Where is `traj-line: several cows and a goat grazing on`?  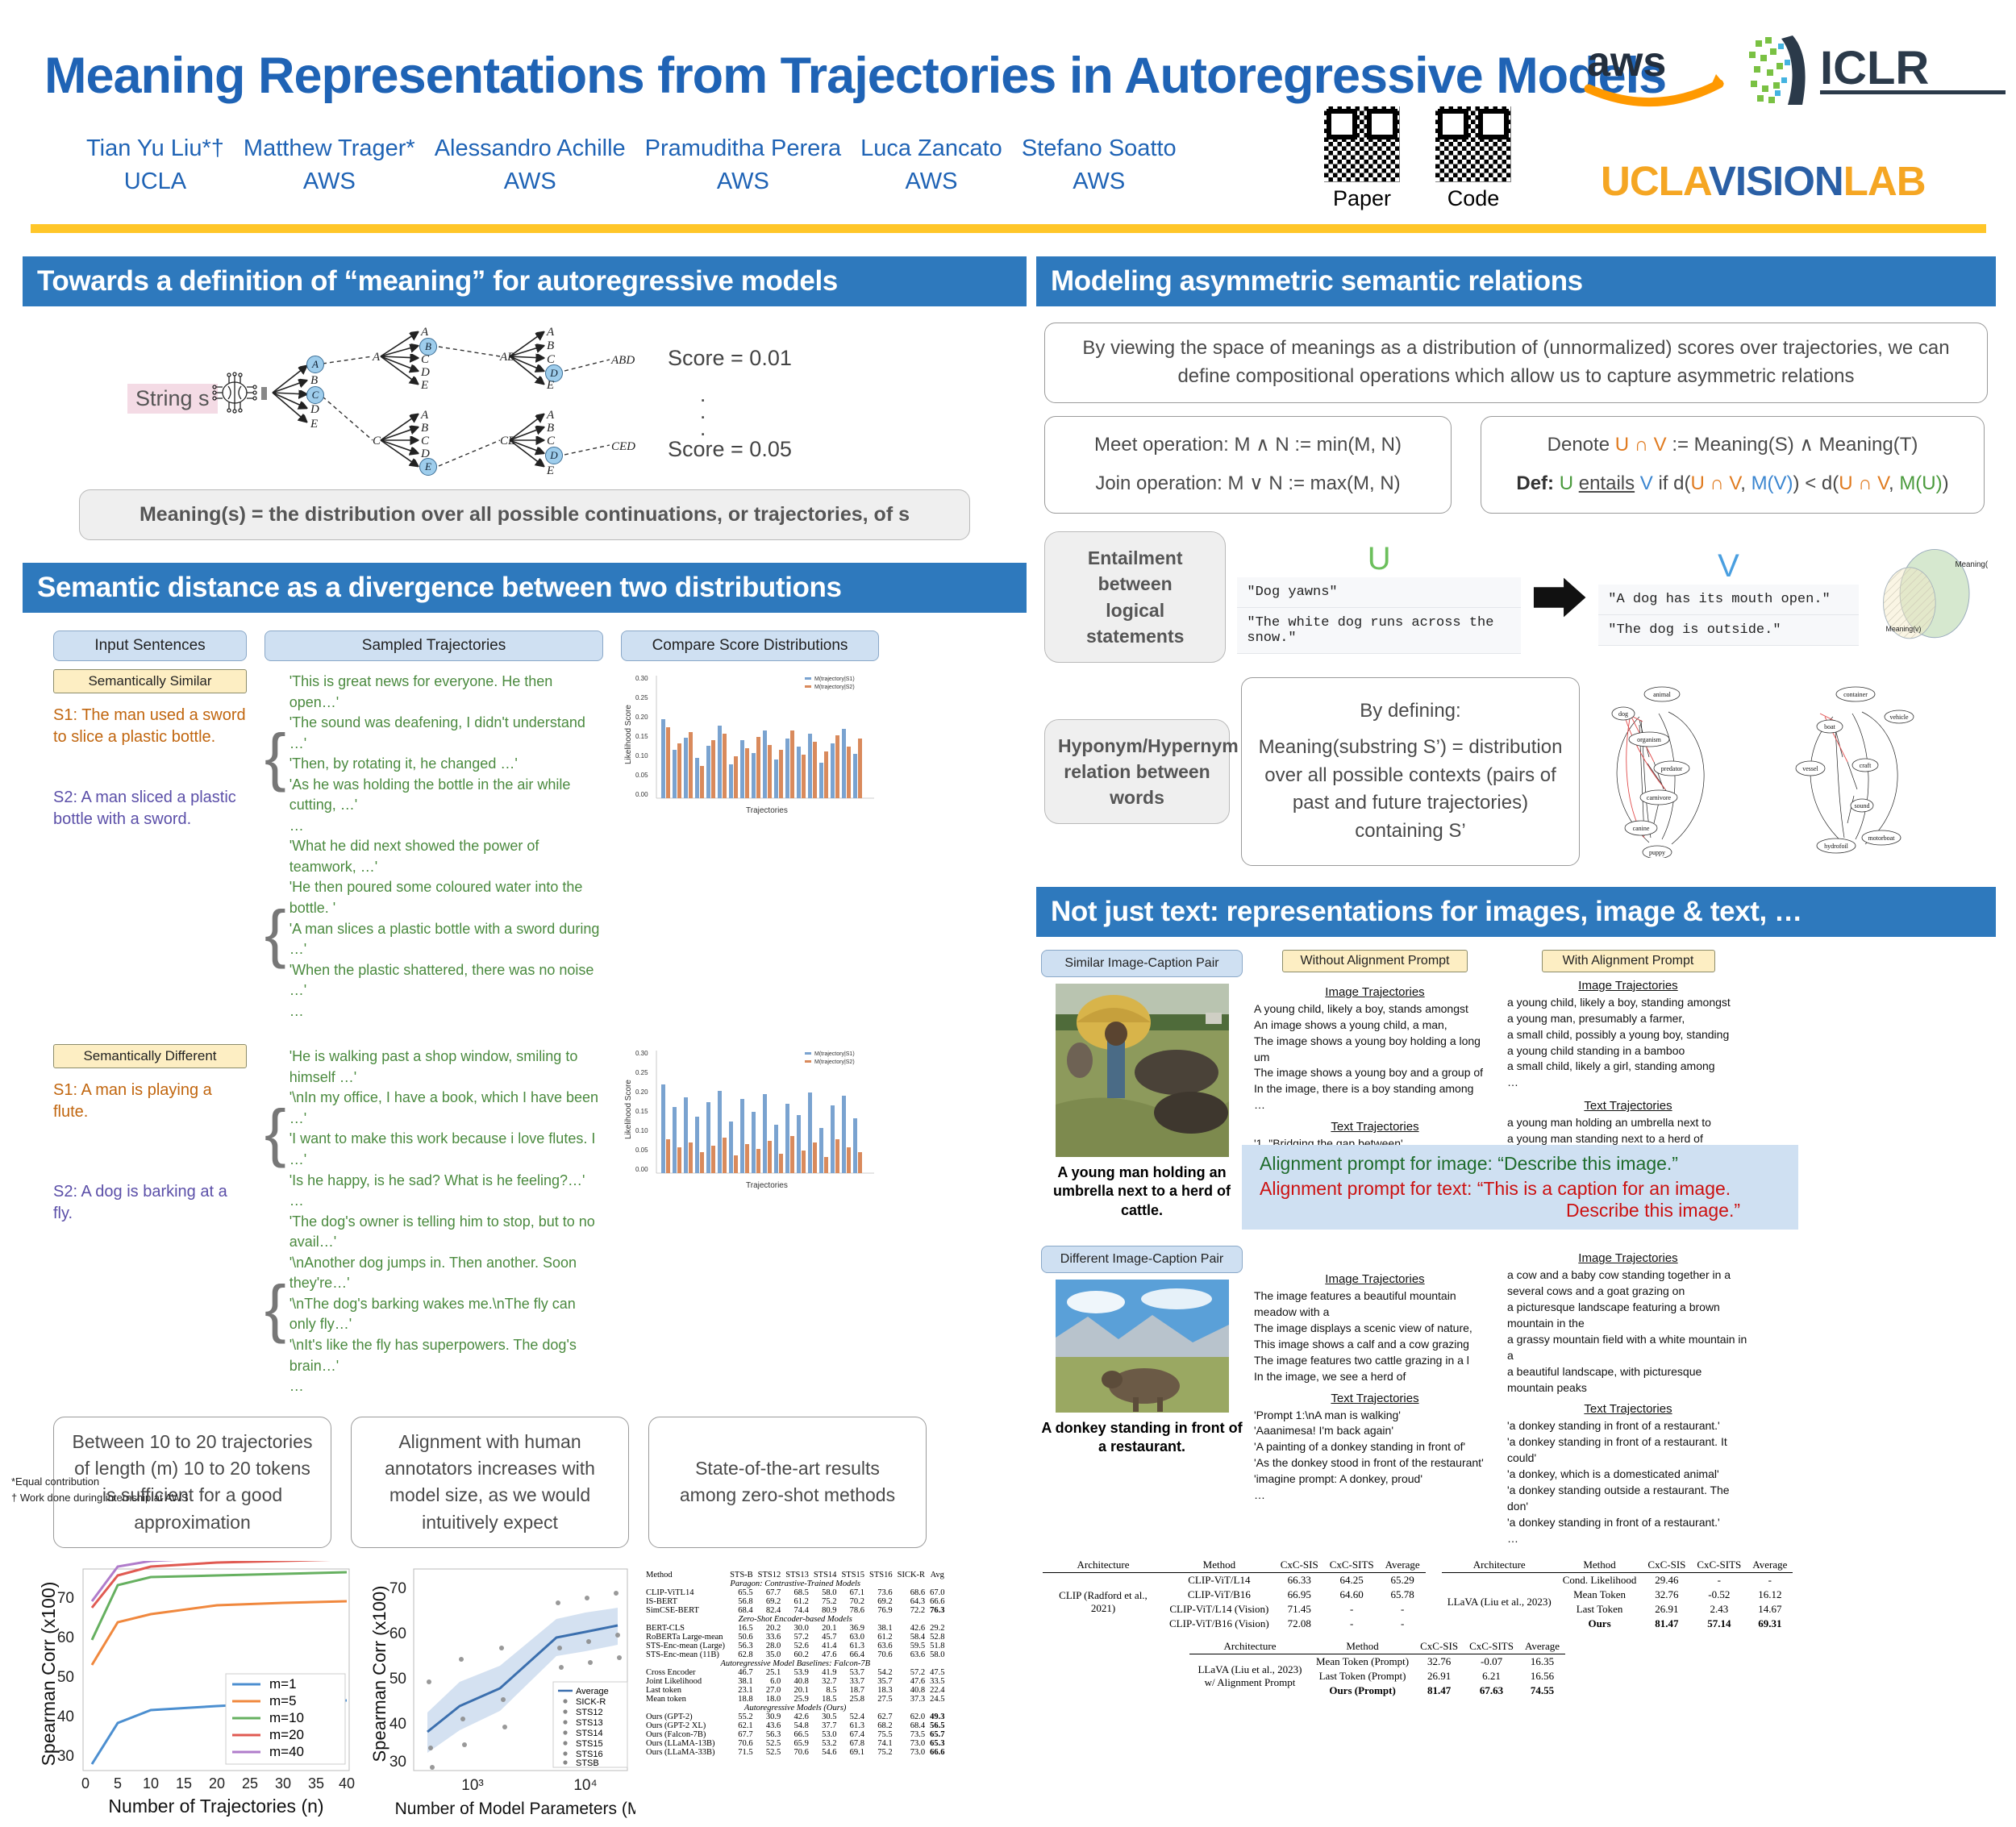 traj-line: several cows and a goat grazing on is located at coordinates (1596, 1291).